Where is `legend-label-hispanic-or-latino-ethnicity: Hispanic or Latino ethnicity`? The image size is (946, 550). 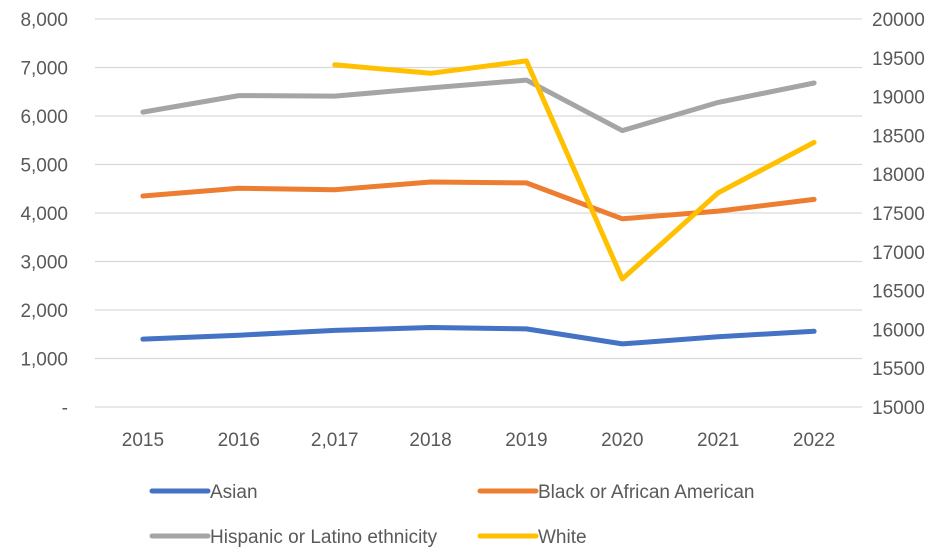 legend-label-hispanic-or-latino-ethnicity: Hispanic or Latino ethnicity is located at coordinates (324, 537).